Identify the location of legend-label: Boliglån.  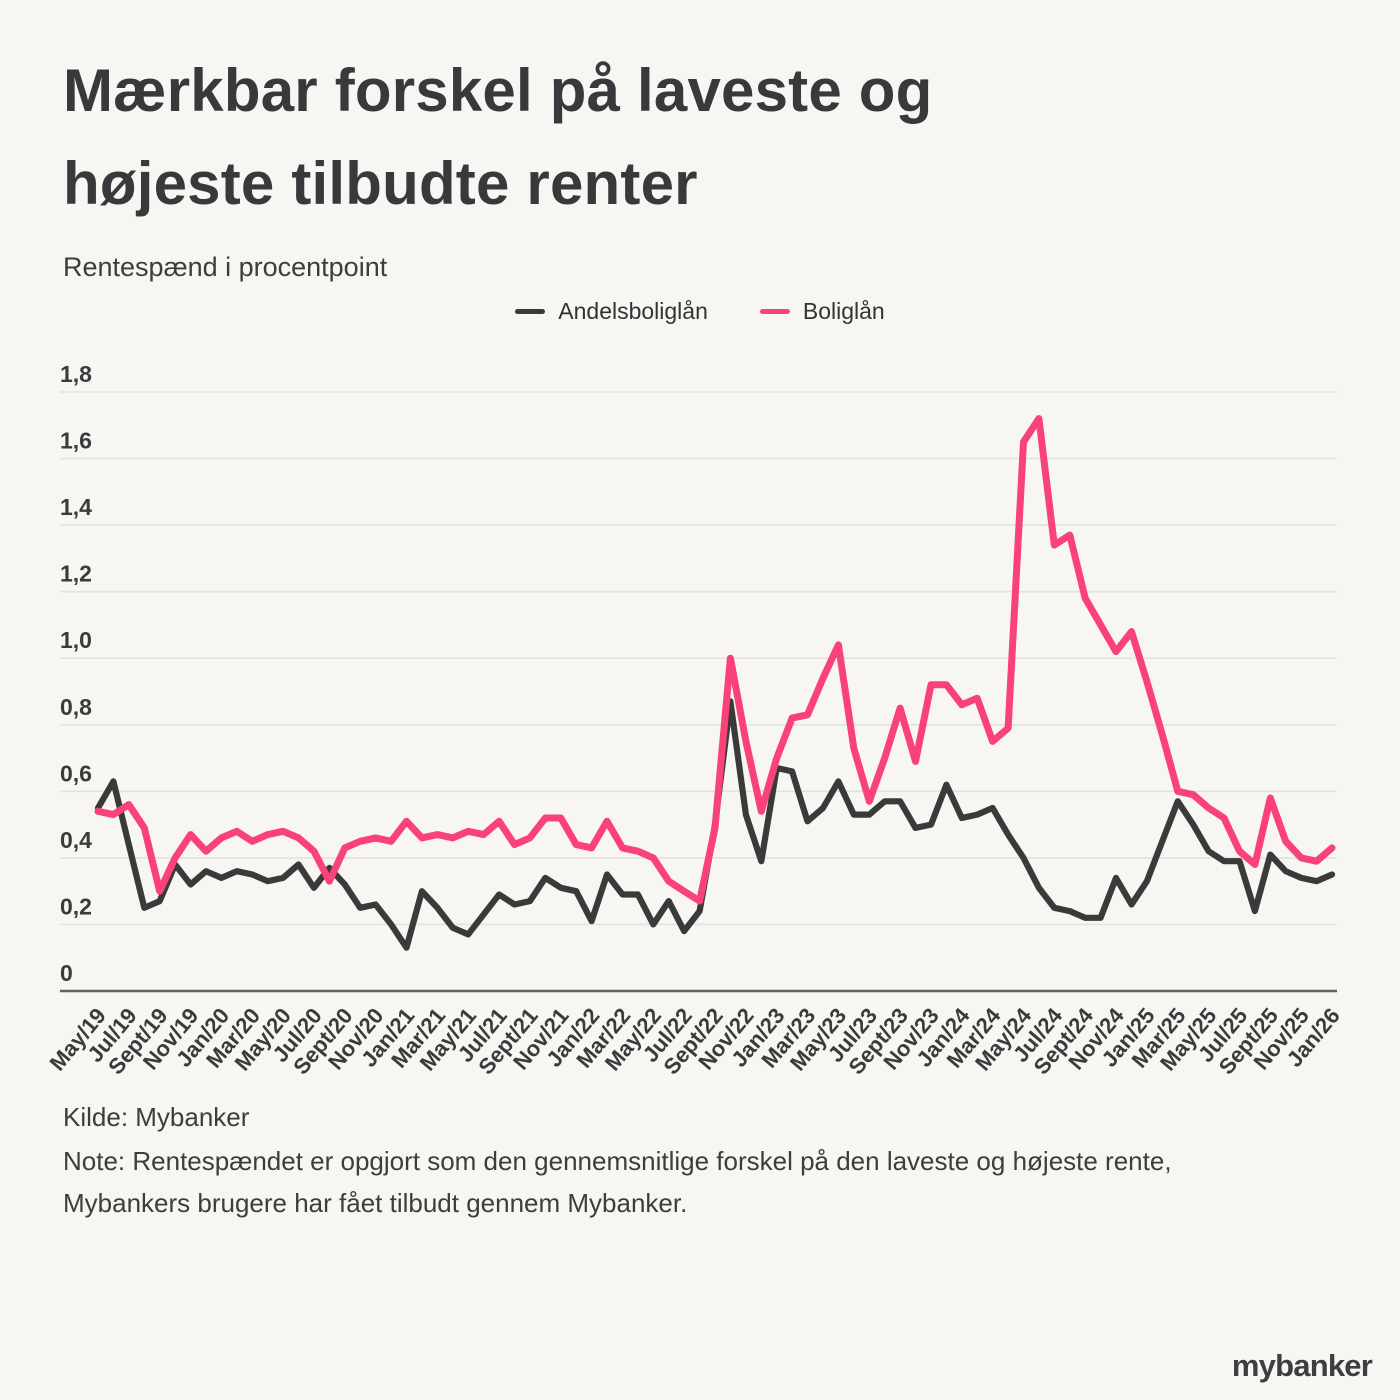
(843, 311).